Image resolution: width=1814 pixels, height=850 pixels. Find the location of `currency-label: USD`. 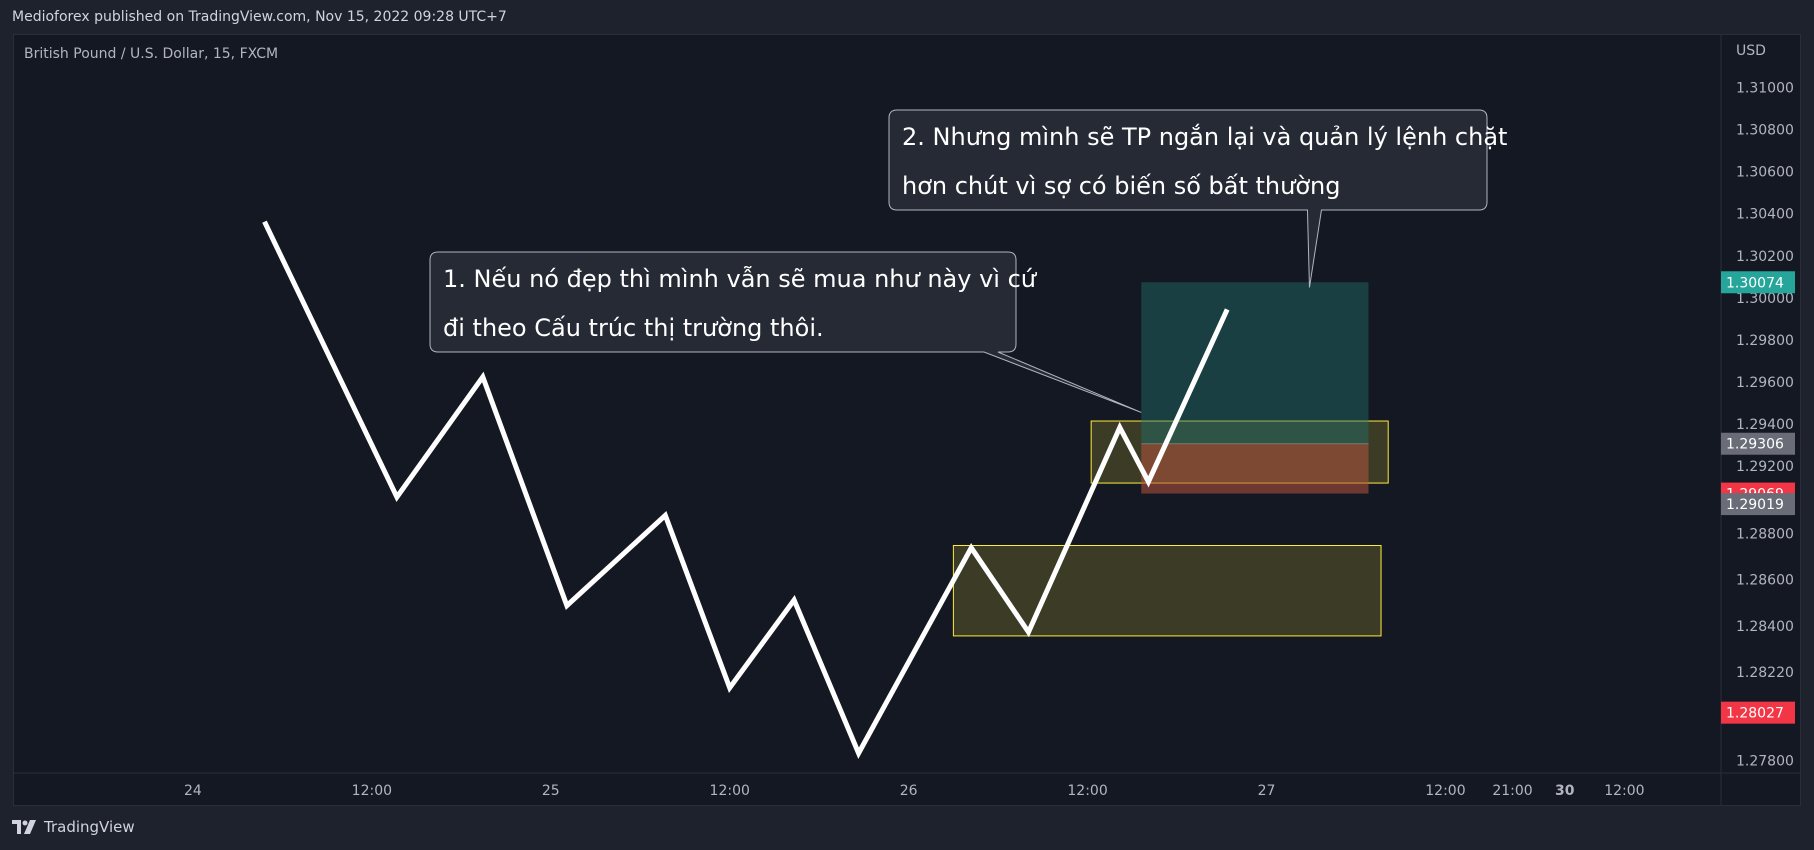

currency-label: USD is located at coordinates (1751, 51).